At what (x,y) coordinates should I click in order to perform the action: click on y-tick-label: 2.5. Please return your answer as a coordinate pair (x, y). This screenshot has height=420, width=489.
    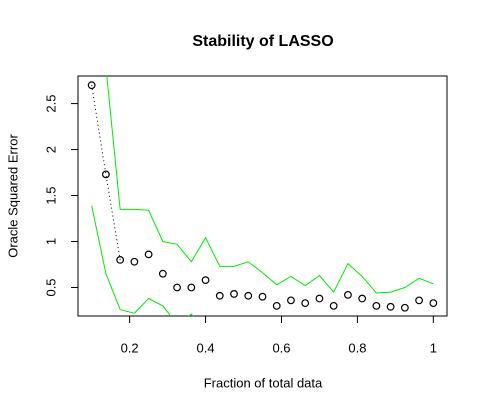
    Looking at the image, I should click on (50, 104).